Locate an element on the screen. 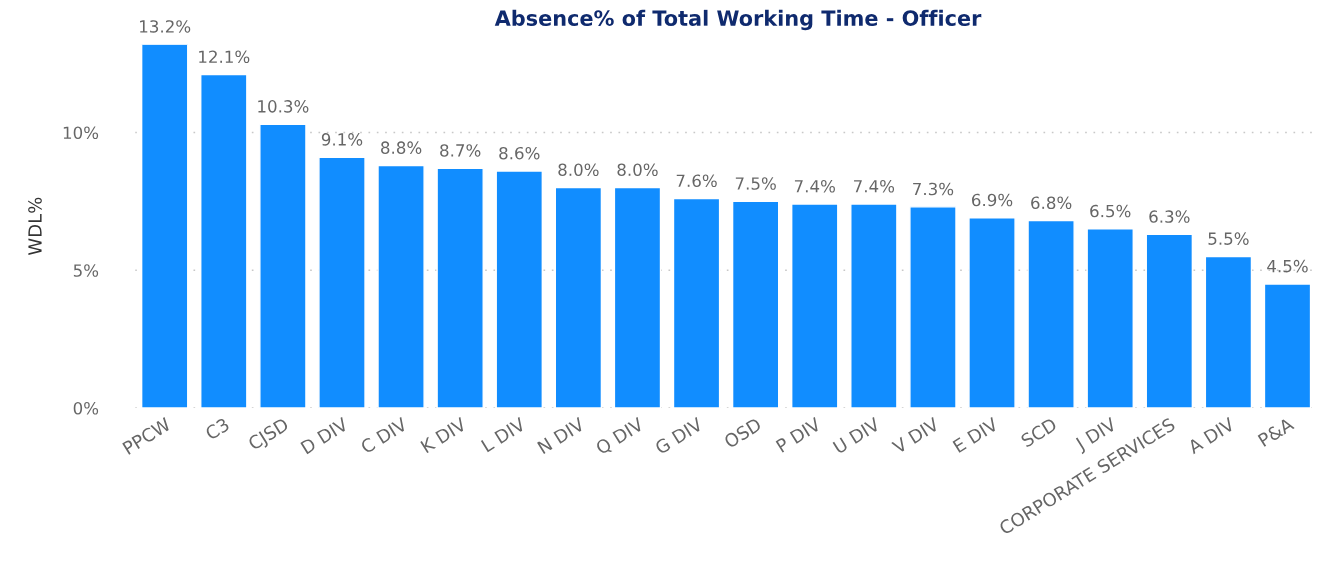  data-label: 7.6% is located at coordinates (696, 181).